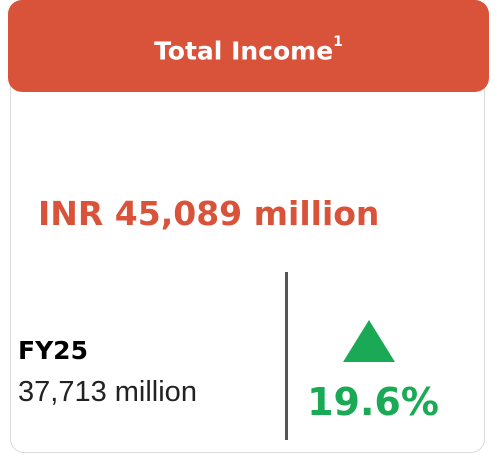  I want to click on header-title: Total Income, so click(244, 51).